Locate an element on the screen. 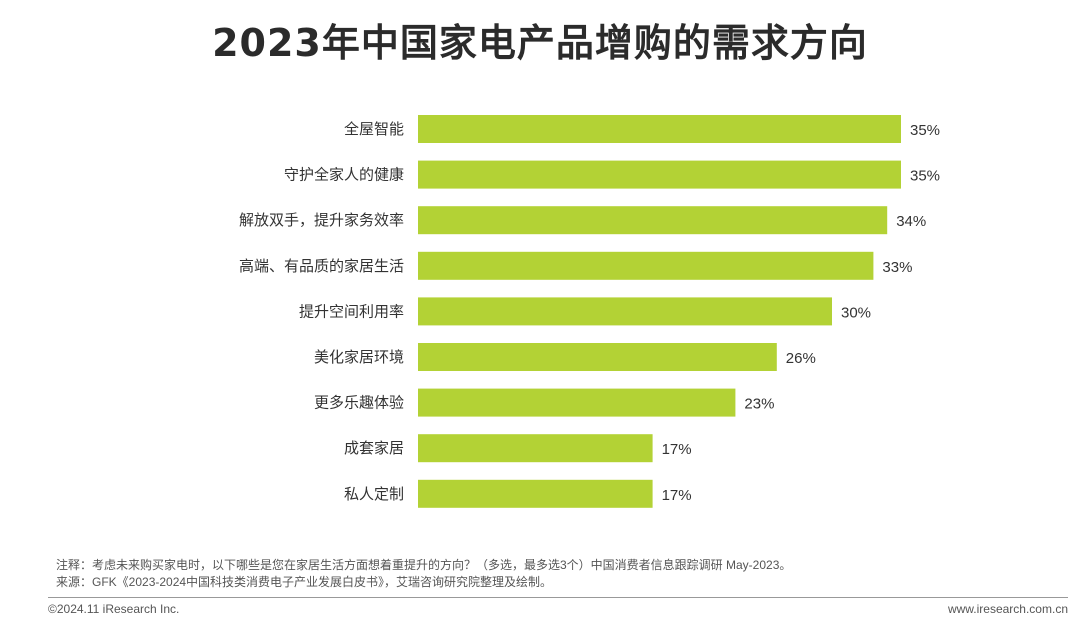  category-label: 解放双手，提升家务效率 is located at coordinates (321, 220).